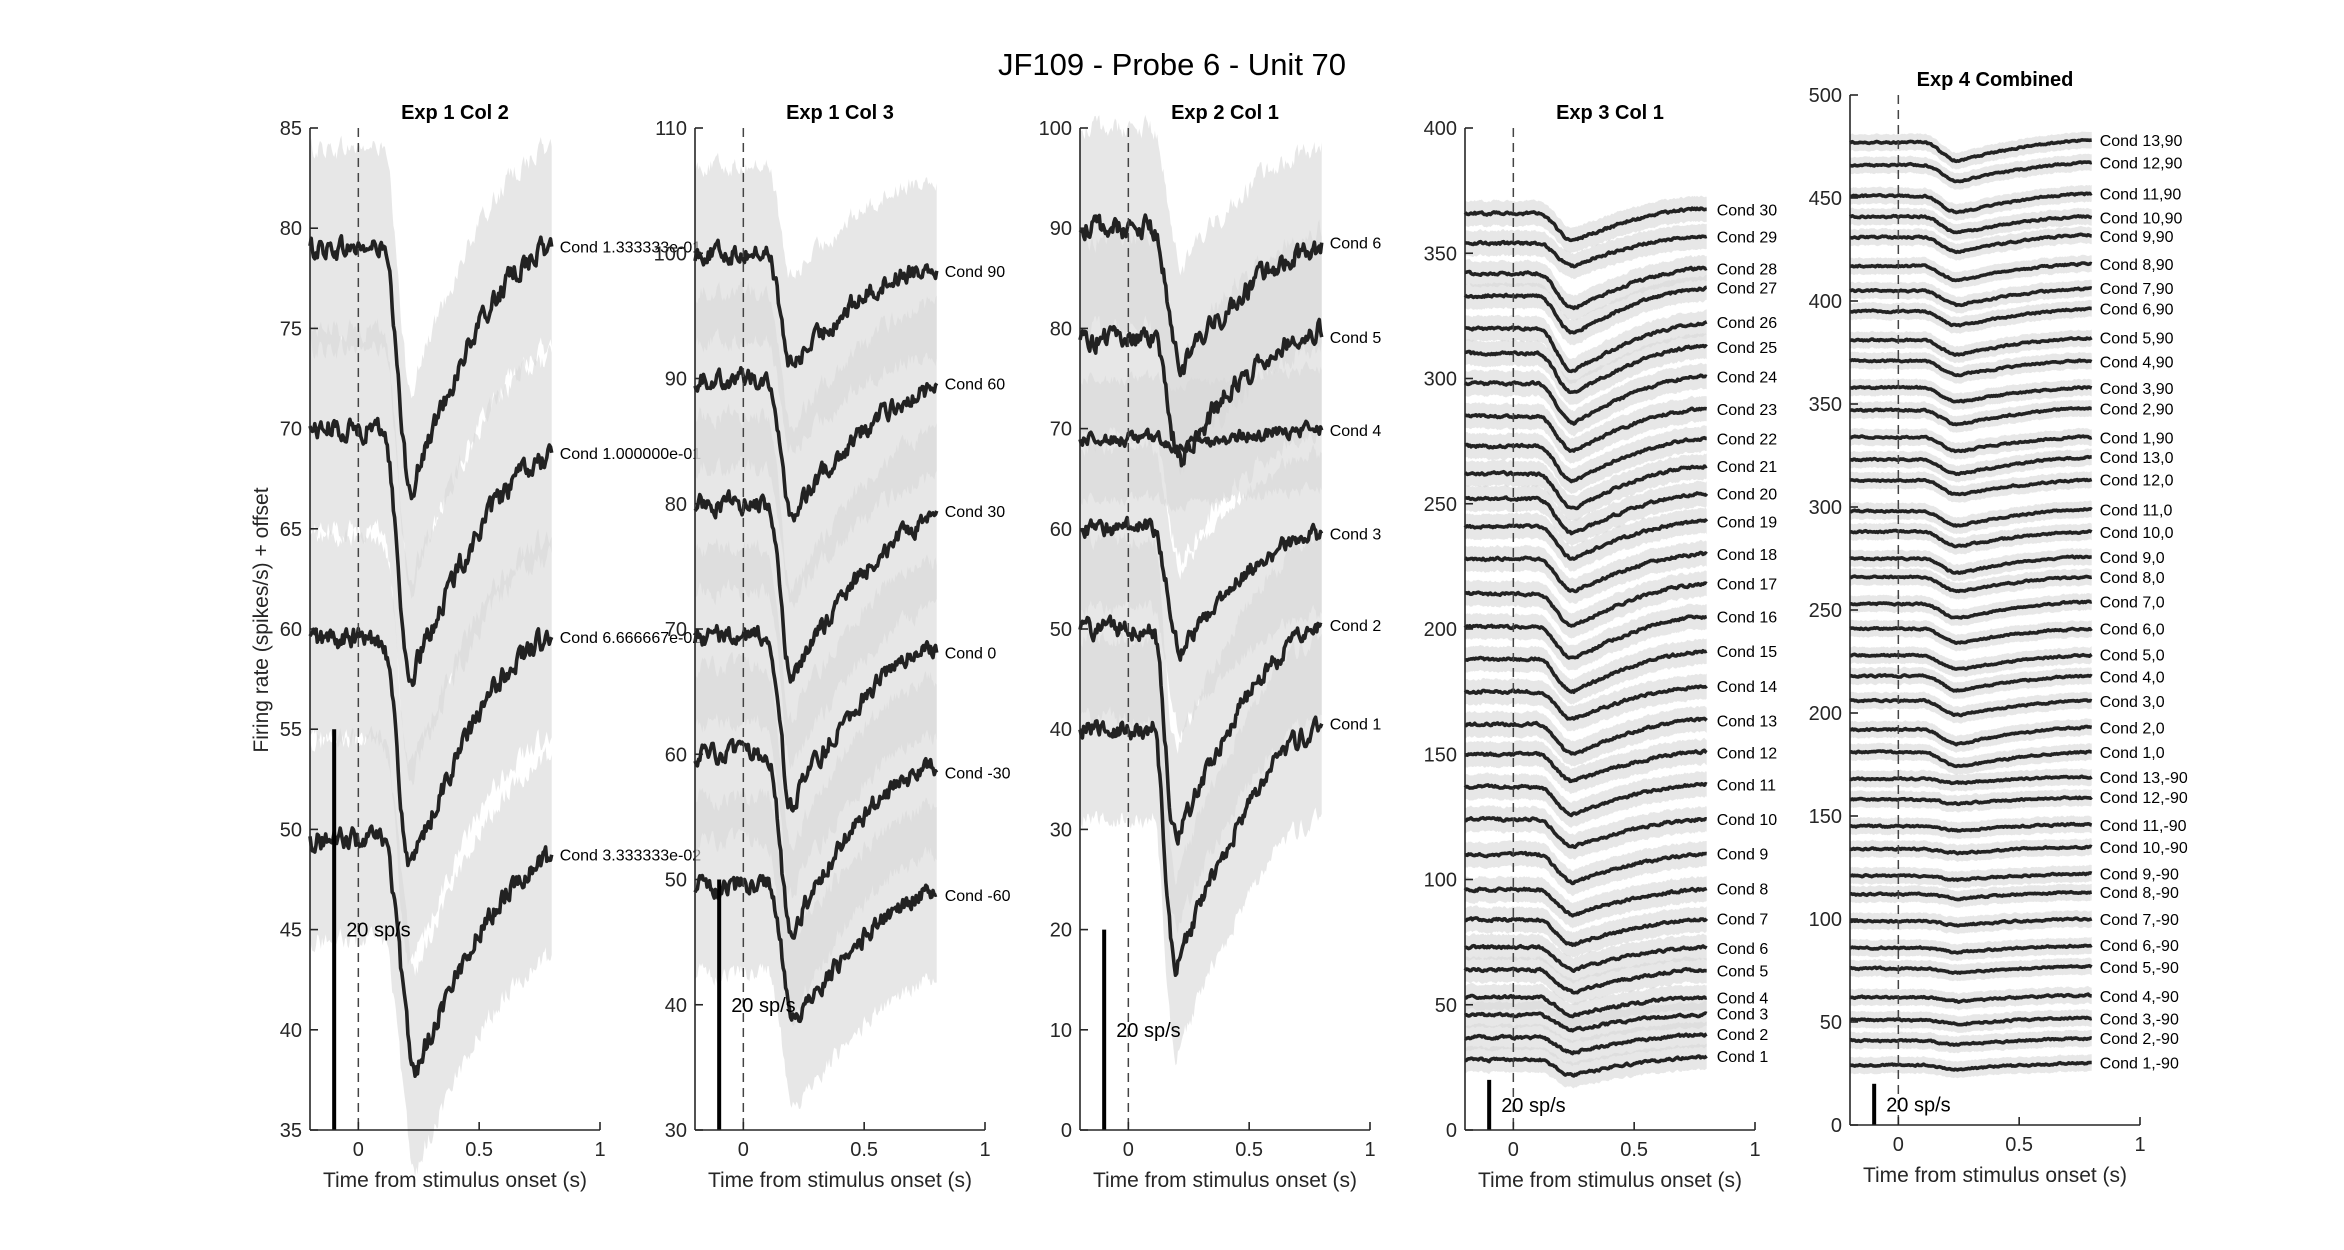 Image resolution: width=2344 pixels, height=1250 pixels. What do you see at coordinates (1831, 1023) in the screenshot?
I see `y-tick-label: 50` at bounding box center [1831, 1023].